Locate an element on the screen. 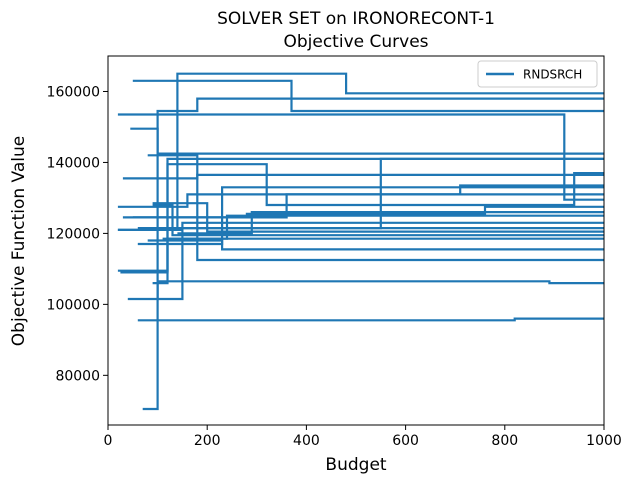 This screenshot has height=488, width=635. chart-subtitle: Objective Curves is located at coordinates (355, 42).